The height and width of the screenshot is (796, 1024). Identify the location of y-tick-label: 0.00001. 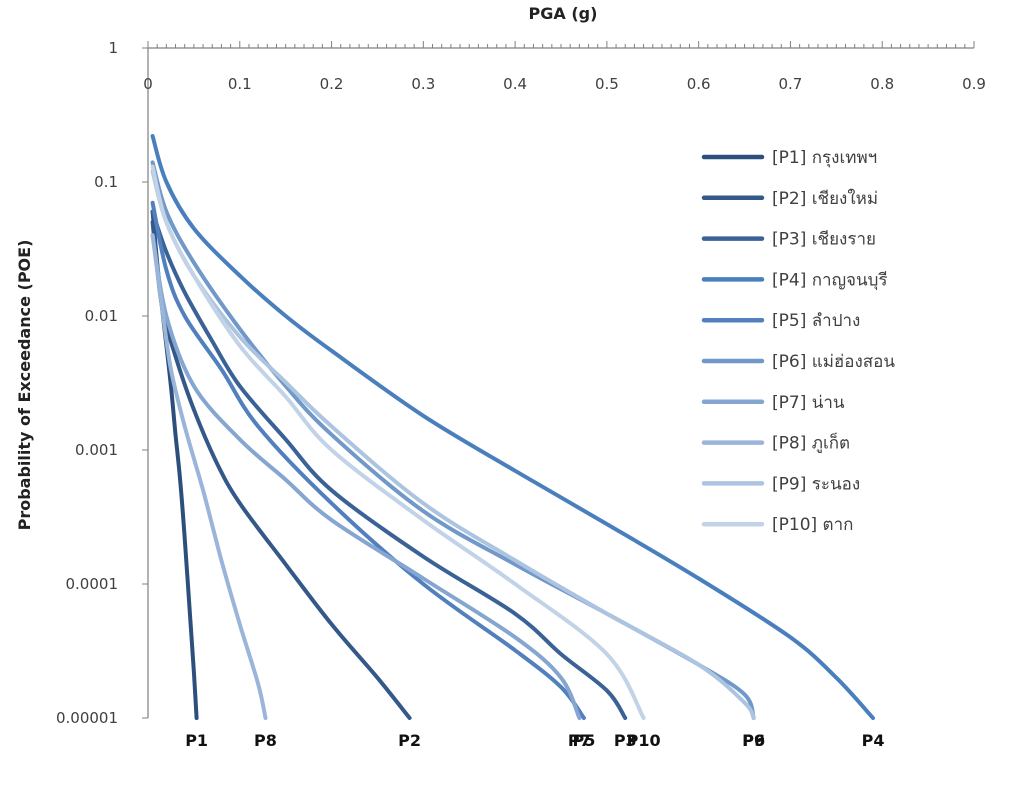
(87, 718).